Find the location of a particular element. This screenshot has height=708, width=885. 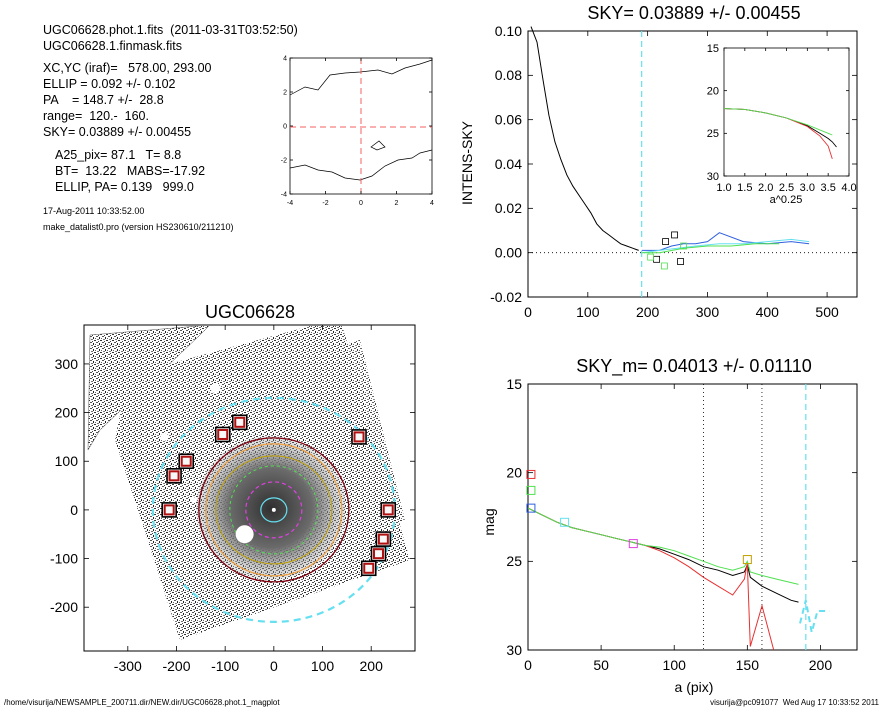

x-tick-label: 2.0 is located at coordinates (765, 188).